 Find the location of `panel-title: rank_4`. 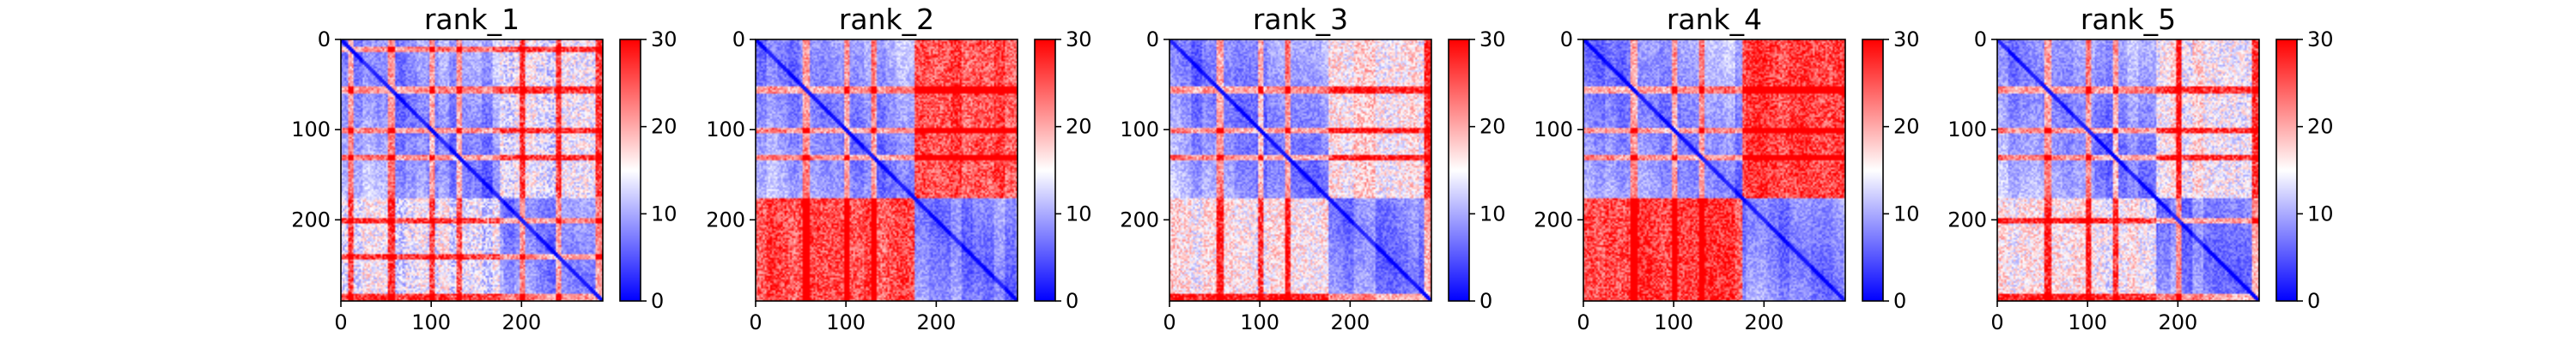

panel-title: rank_4 is located at coordinates (1715, 19).